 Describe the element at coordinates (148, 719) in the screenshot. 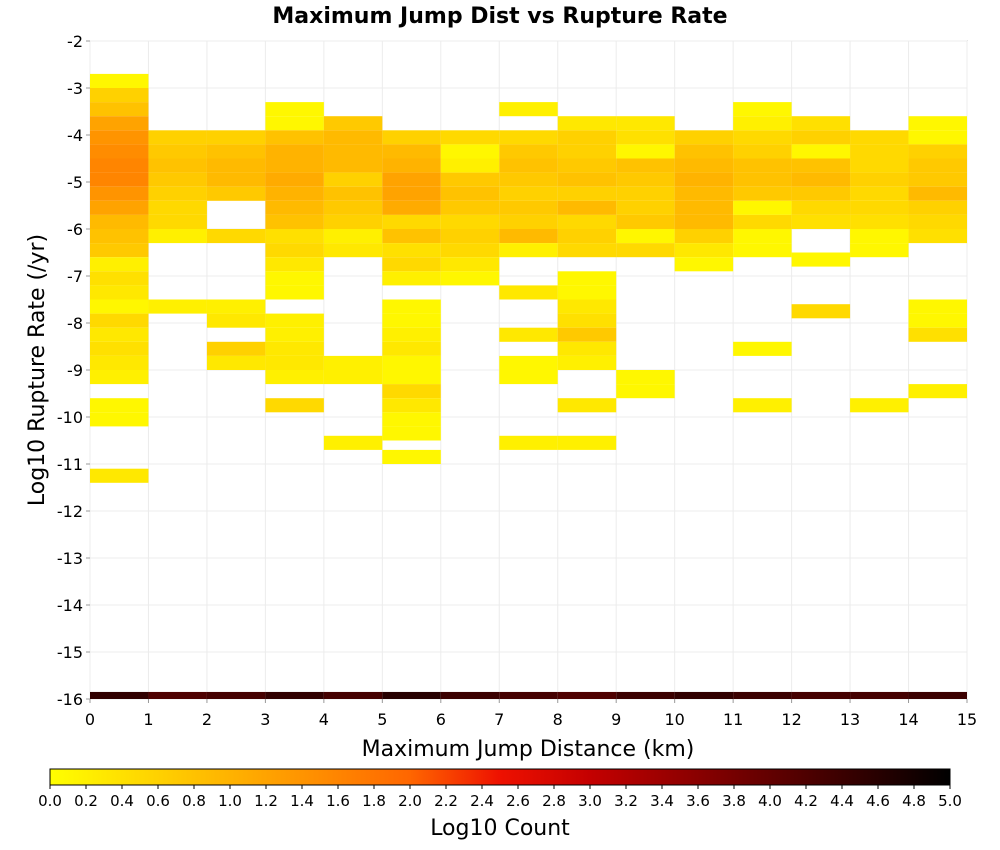

I see `x-tick-label: 1` at that location.